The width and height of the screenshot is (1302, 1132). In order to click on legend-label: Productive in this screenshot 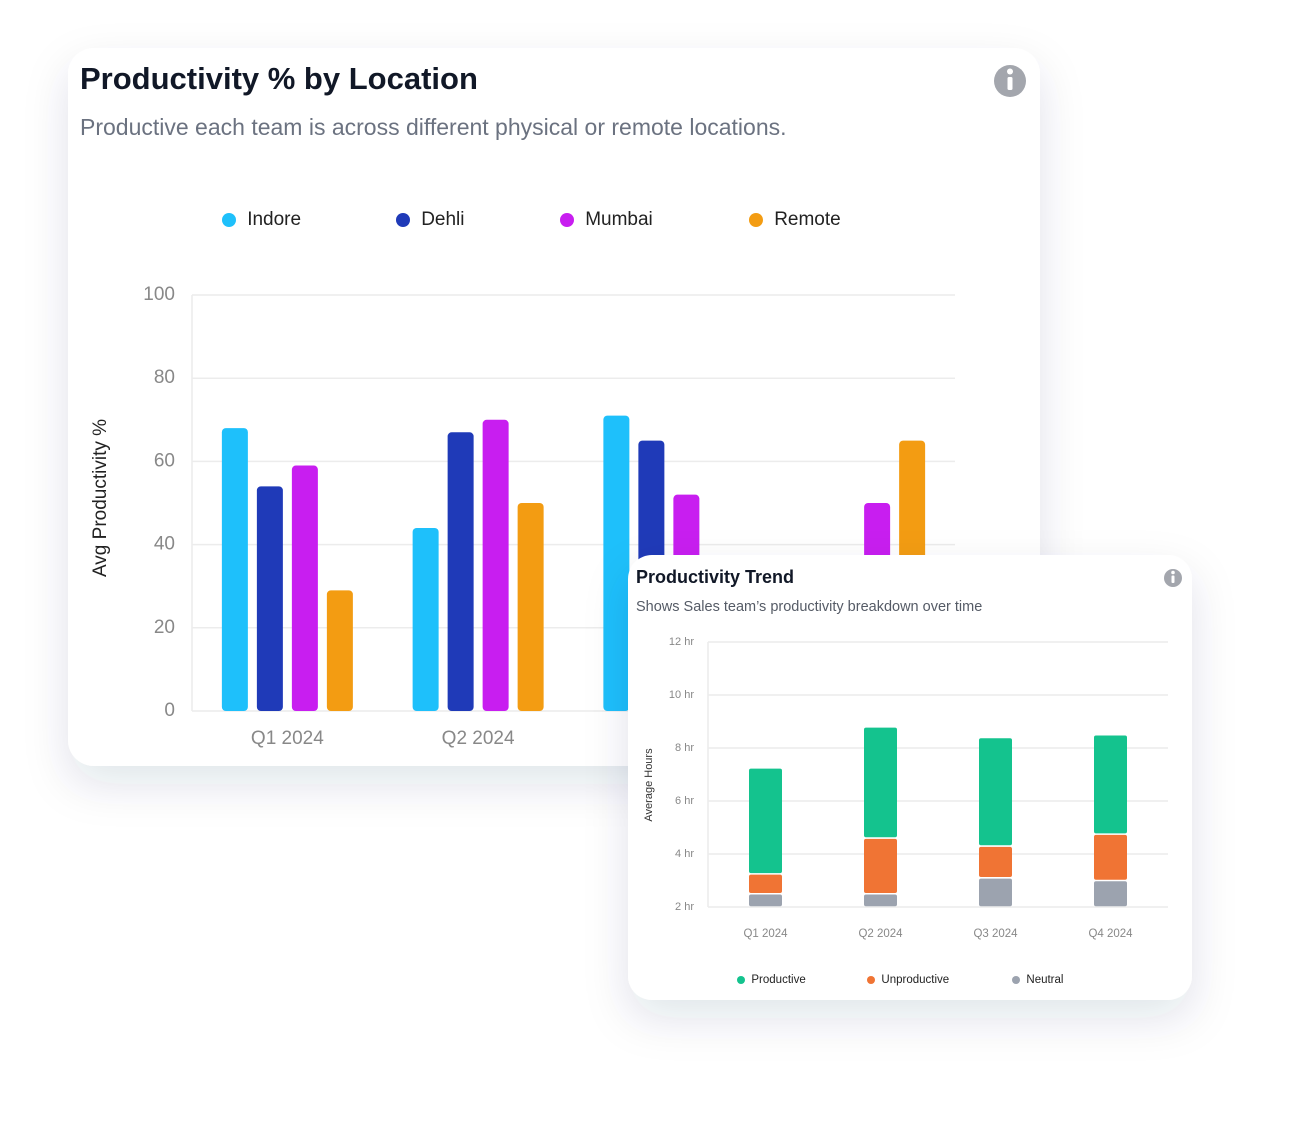, I will do `click(778, 980)`.